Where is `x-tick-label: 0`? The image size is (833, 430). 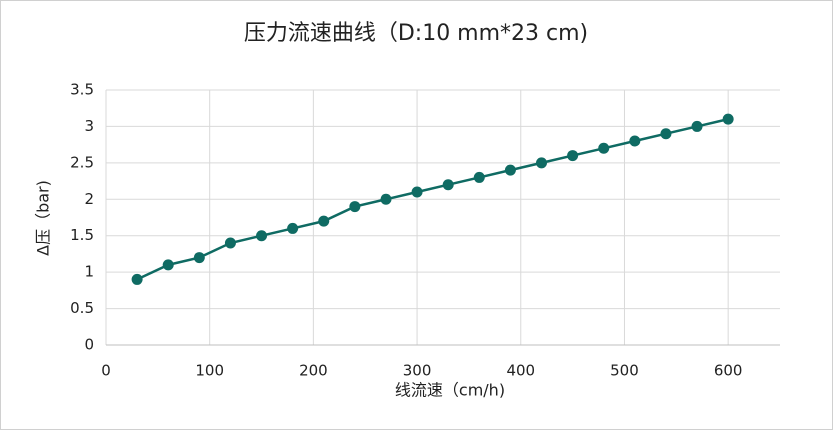
x-tick-label: 0 is located at coordinates (106, 371).